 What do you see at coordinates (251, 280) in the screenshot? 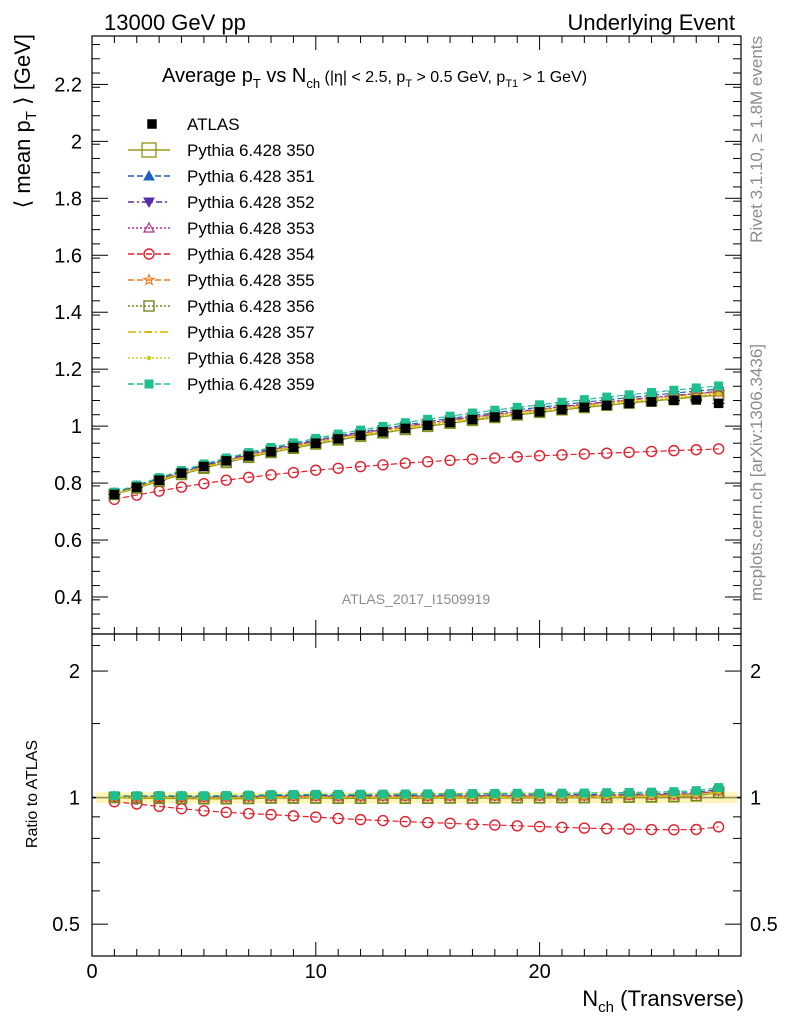
I see `legend-label: Pythia 6.428 355` at bounding box center [251, 280].